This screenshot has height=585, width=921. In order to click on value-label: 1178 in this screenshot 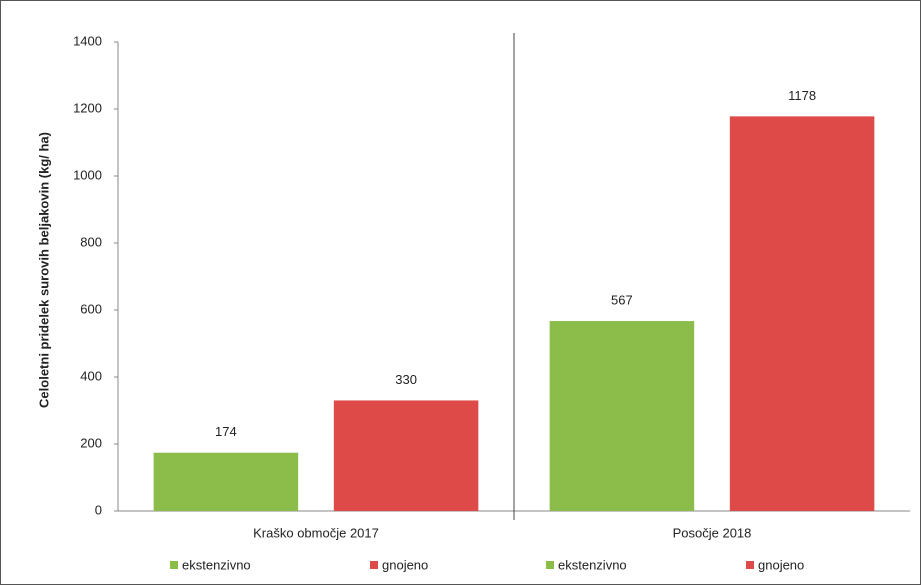, I will do `click(802, 95)`.